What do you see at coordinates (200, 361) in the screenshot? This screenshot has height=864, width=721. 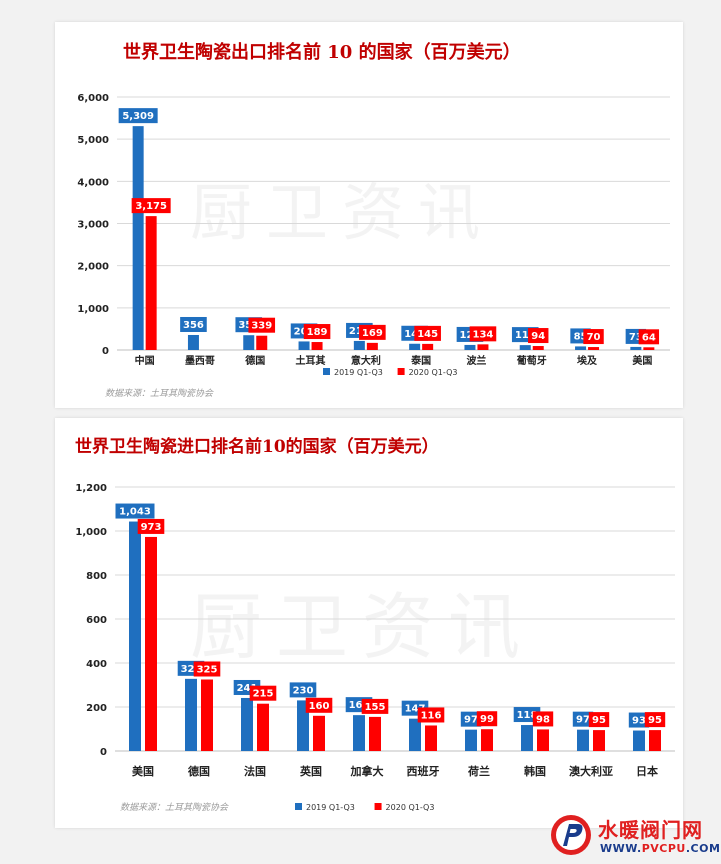 I see `x-tick-label: 墨西哥` at bounding box center [200, 361].